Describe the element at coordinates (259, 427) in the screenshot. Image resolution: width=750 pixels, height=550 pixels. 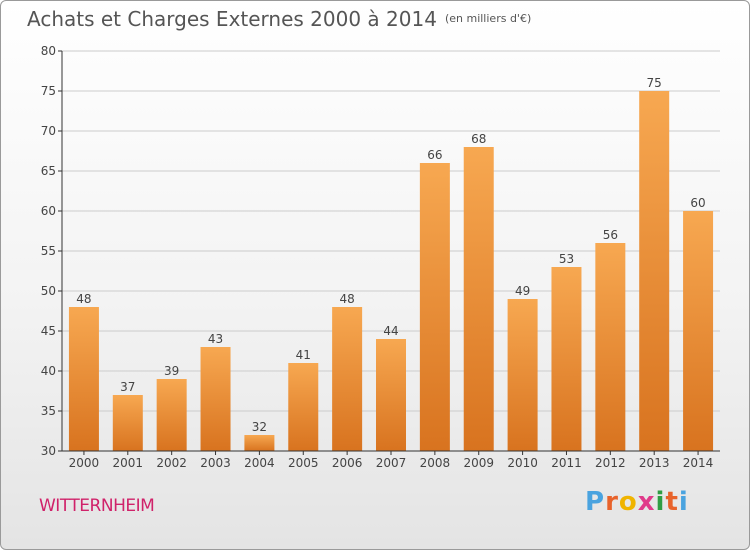
I see `bar-value-label: 32` at that location.